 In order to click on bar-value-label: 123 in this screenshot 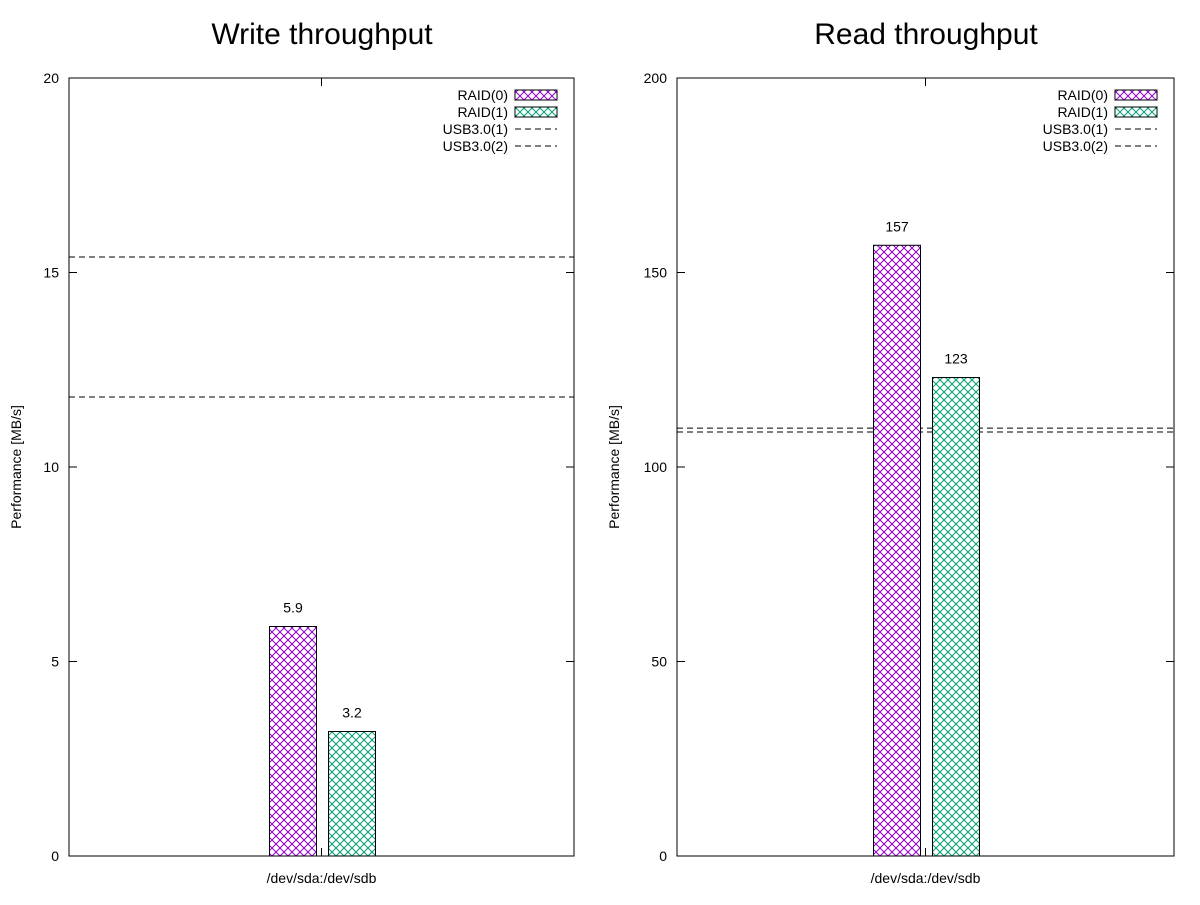, I will do `click(956, 359)`.